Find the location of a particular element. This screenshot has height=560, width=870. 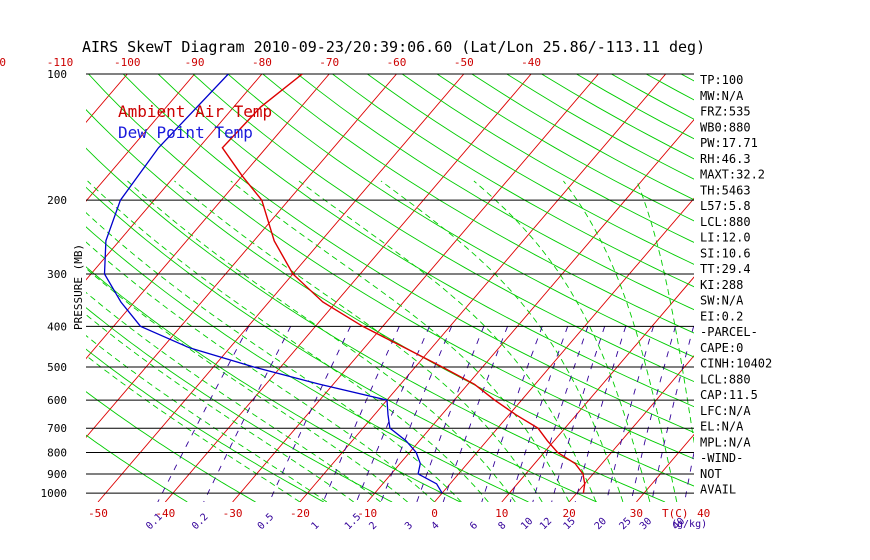

pressure-tick: 800 is located at coordinates (57, 453).